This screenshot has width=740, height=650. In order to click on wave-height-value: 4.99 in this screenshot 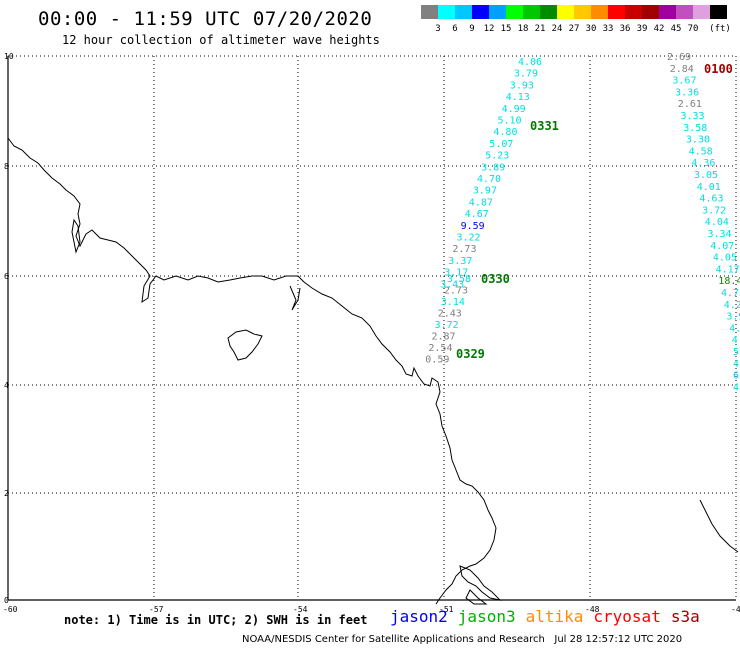, I will do `click(514, 109)`.